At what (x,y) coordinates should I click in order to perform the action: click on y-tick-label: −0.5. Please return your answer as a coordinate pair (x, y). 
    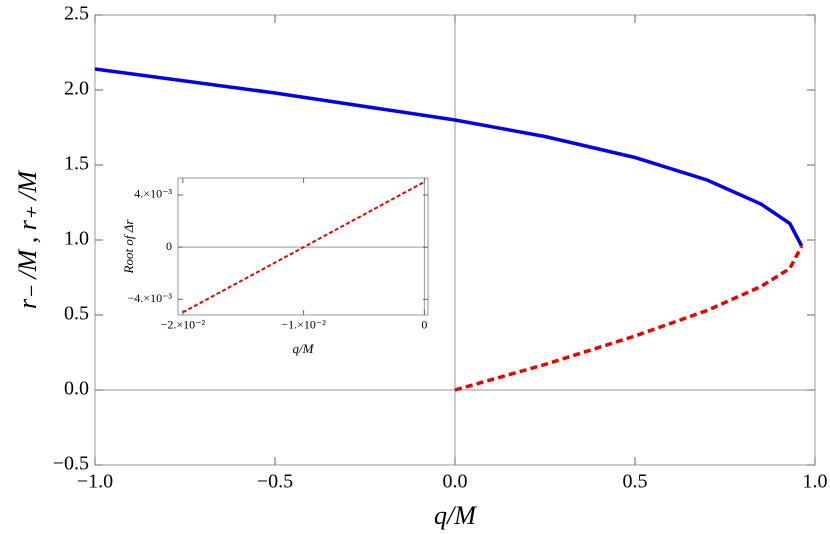
    Looking at the image, I should click on (71, 464).